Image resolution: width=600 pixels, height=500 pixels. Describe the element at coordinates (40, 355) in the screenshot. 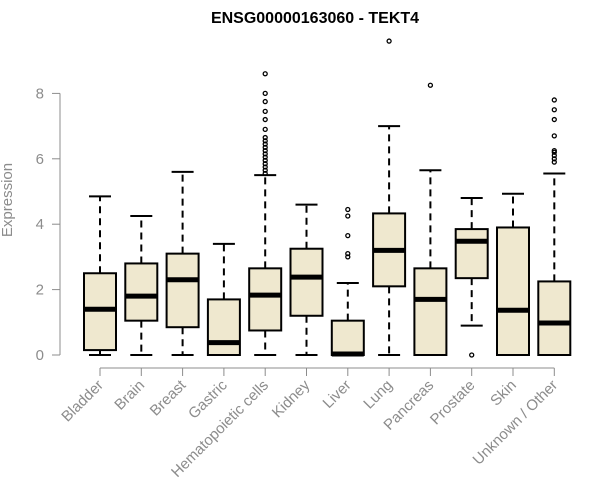

I see `y-tick-label: 0` at that location.